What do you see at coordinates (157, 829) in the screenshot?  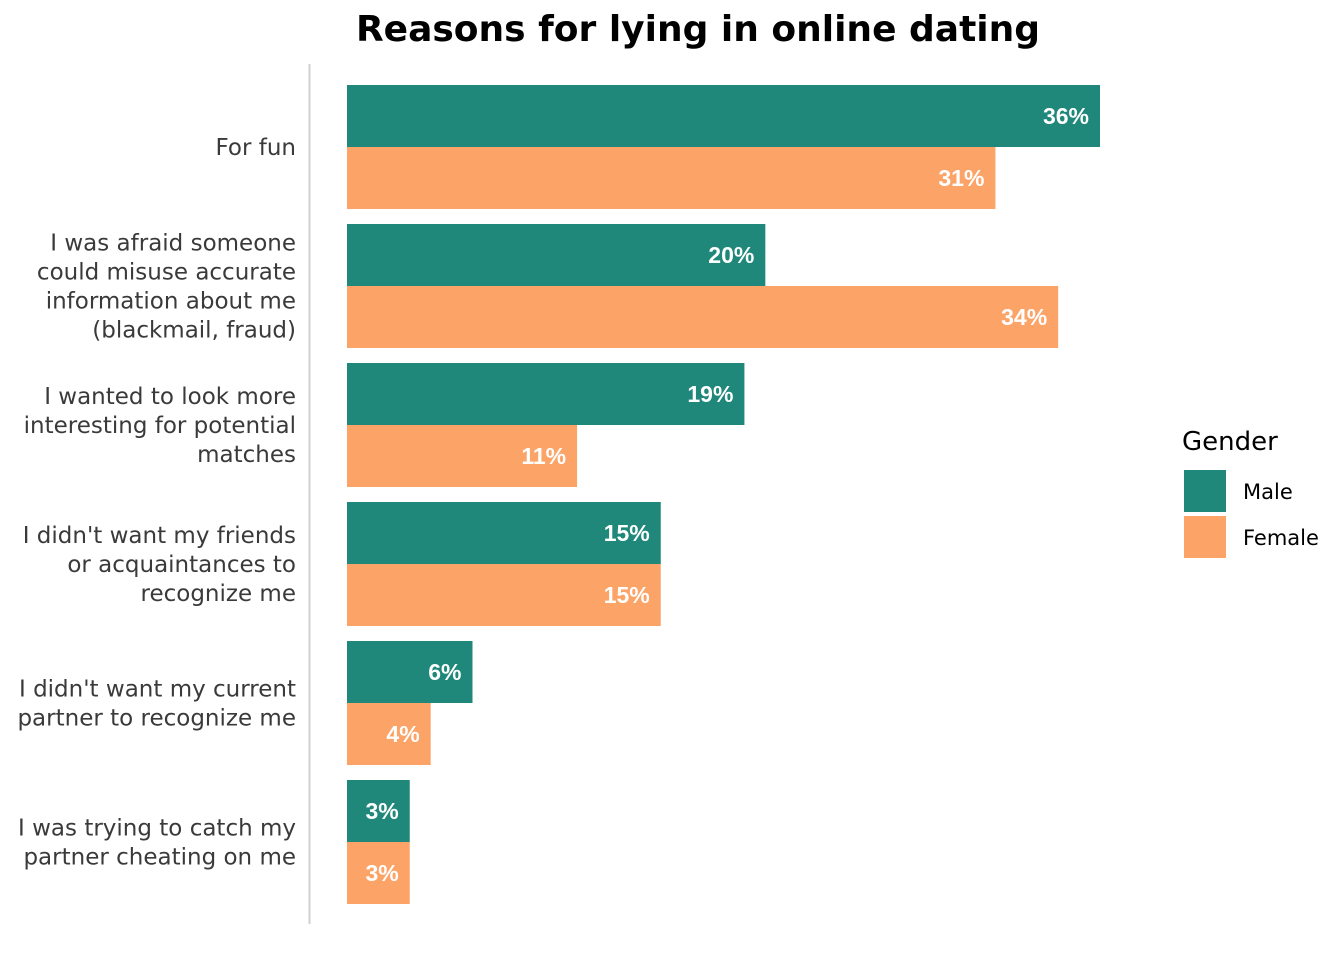 I see `category-label-line: I was trying to catch my` at bounding box center [157, 829].